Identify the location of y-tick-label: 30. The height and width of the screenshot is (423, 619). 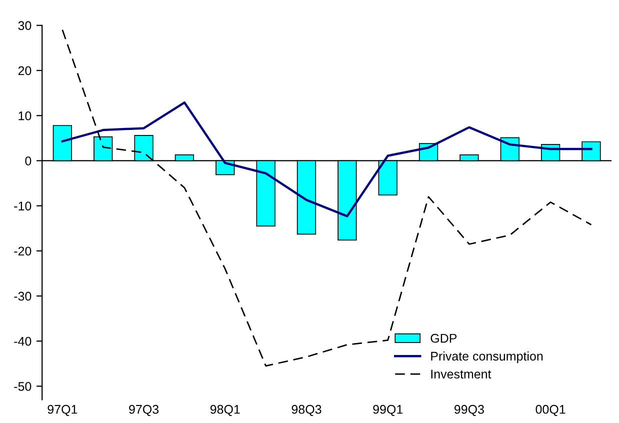
(25, 25).